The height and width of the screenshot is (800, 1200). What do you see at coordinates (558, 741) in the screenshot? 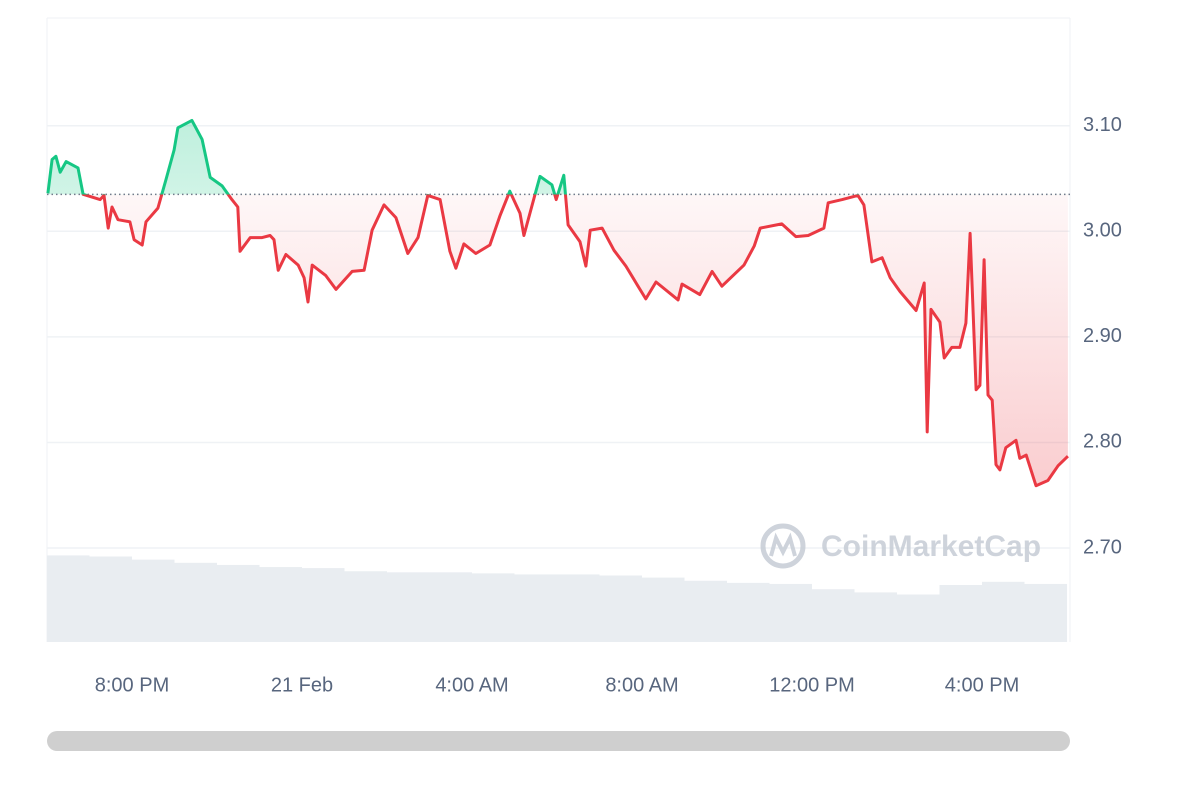
I see `scrollbar` at bounding box center [558, 741].